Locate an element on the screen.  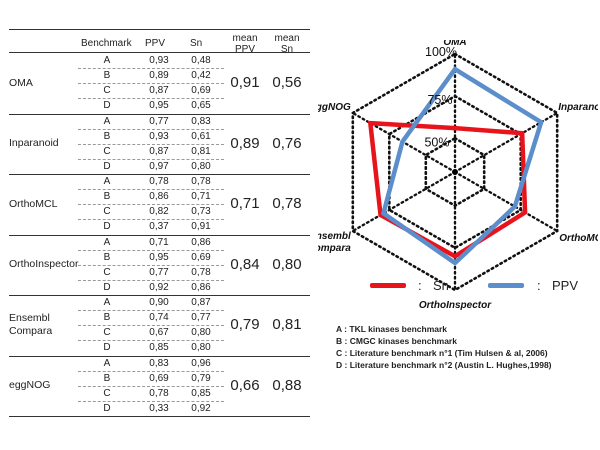
tool-name: OrthoInspector is located at coordinates (43, 264).